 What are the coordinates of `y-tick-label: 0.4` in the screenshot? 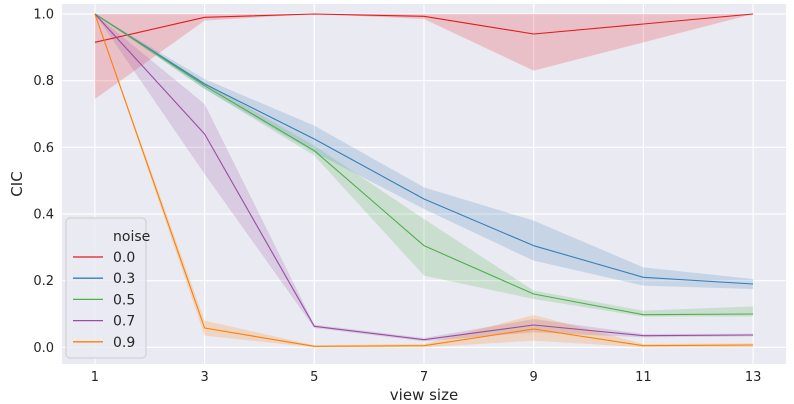 It's located at (43, 215).